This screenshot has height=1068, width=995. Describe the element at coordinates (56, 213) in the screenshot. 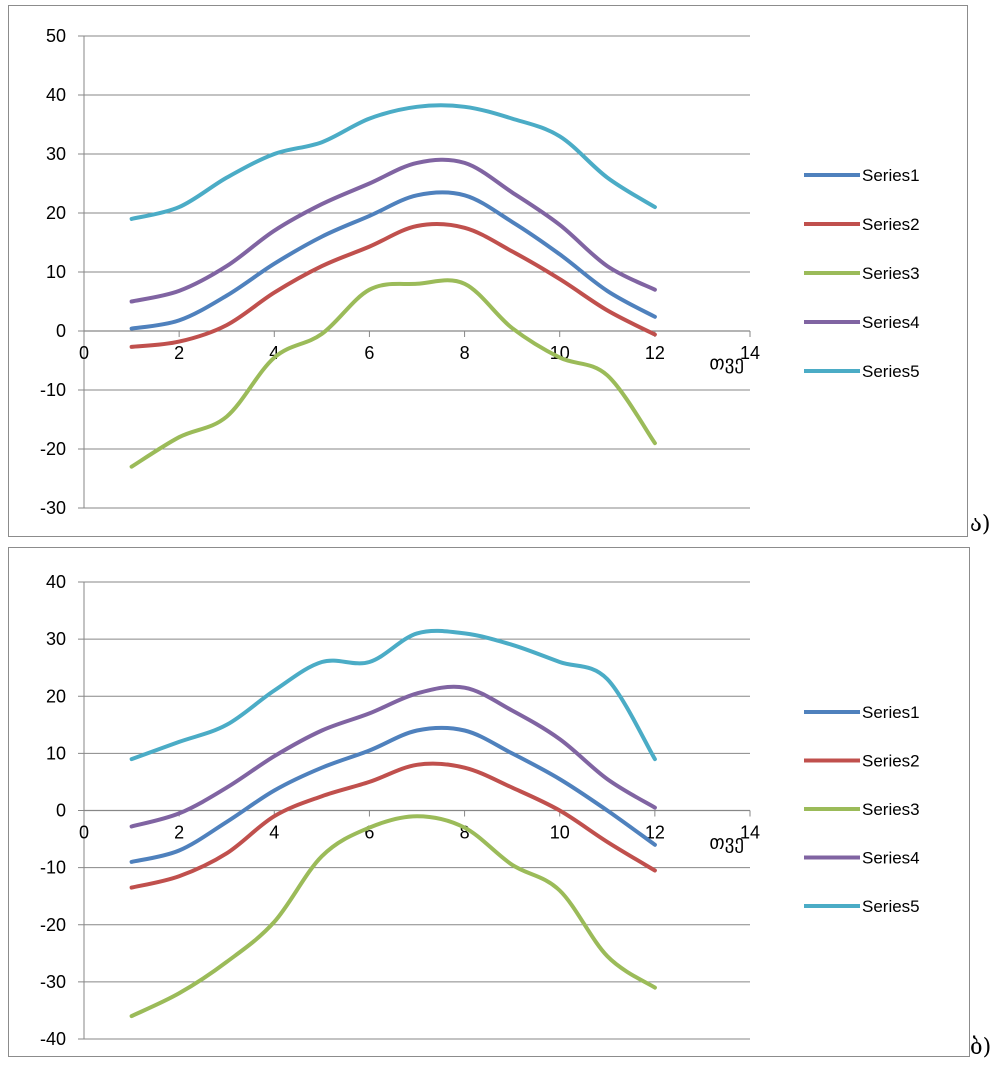

I see `chart-0-ytick-label-5: 20` at that location.